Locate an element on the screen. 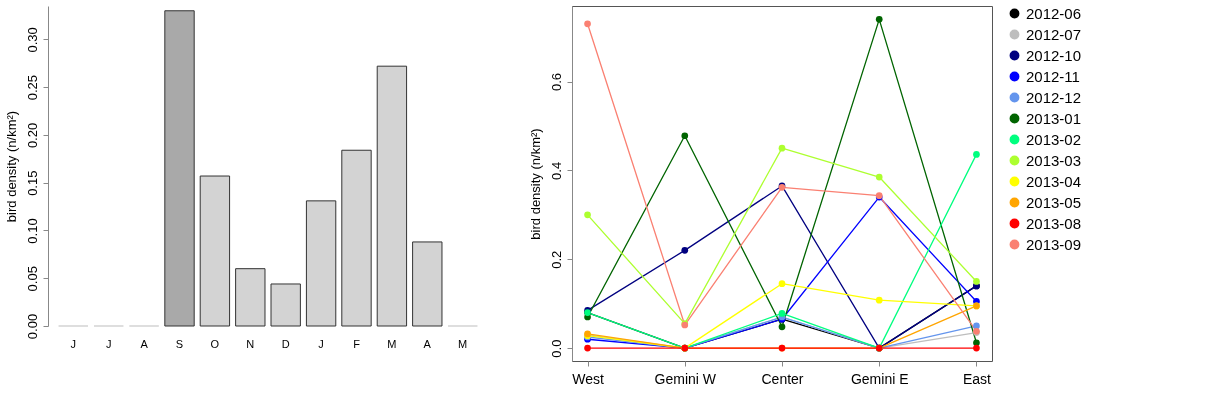  x-tick-label: O is located at coordinates (215, 343).